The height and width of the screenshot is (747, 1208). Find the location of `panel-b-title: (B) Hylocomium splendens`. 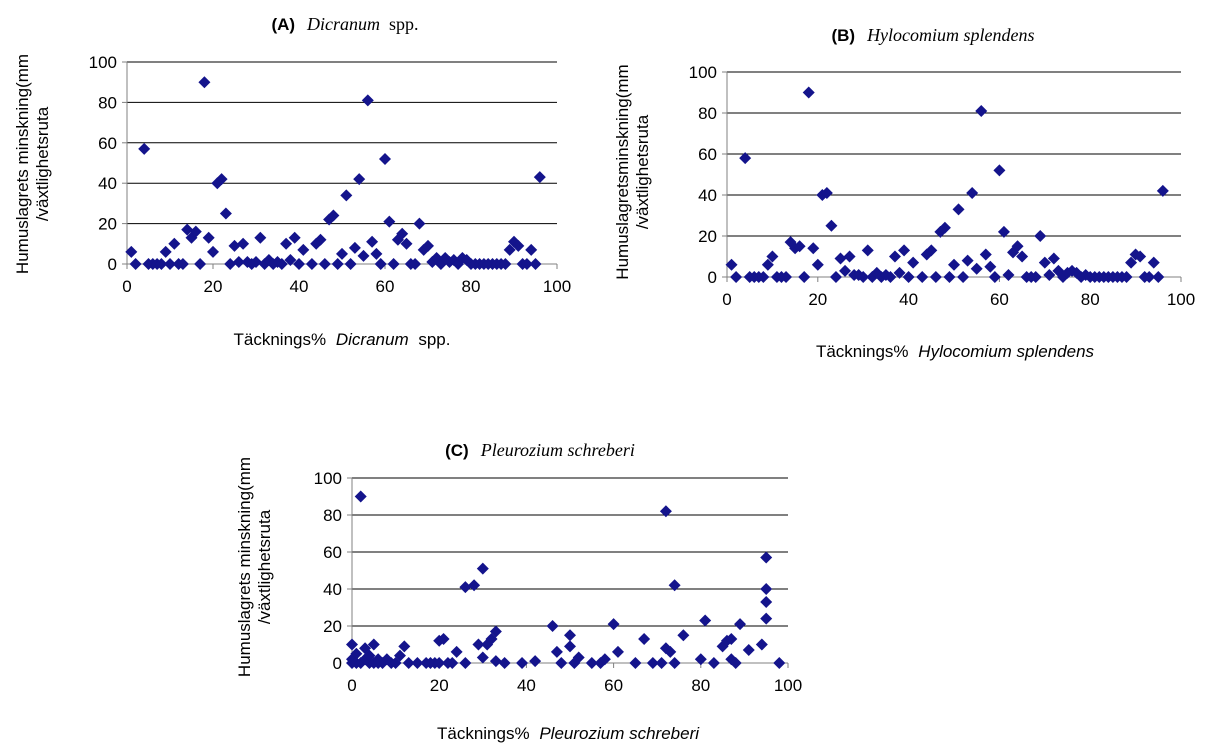

panel-b-title: (B) Hylocomium splendens is located at coordinates (932, 35).